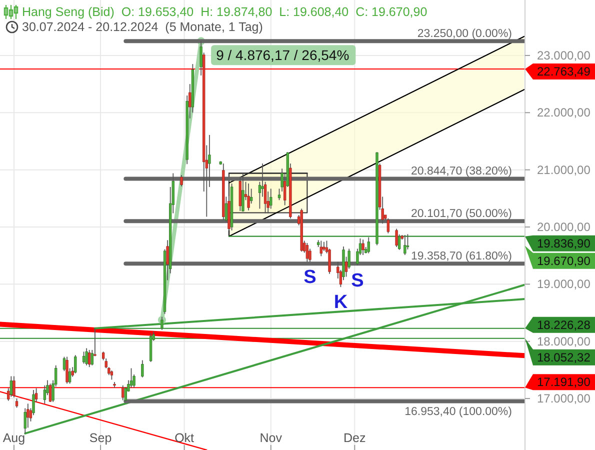 The image size is (595, 450). I want to click on text: 19.670,90, so click(564, 261).